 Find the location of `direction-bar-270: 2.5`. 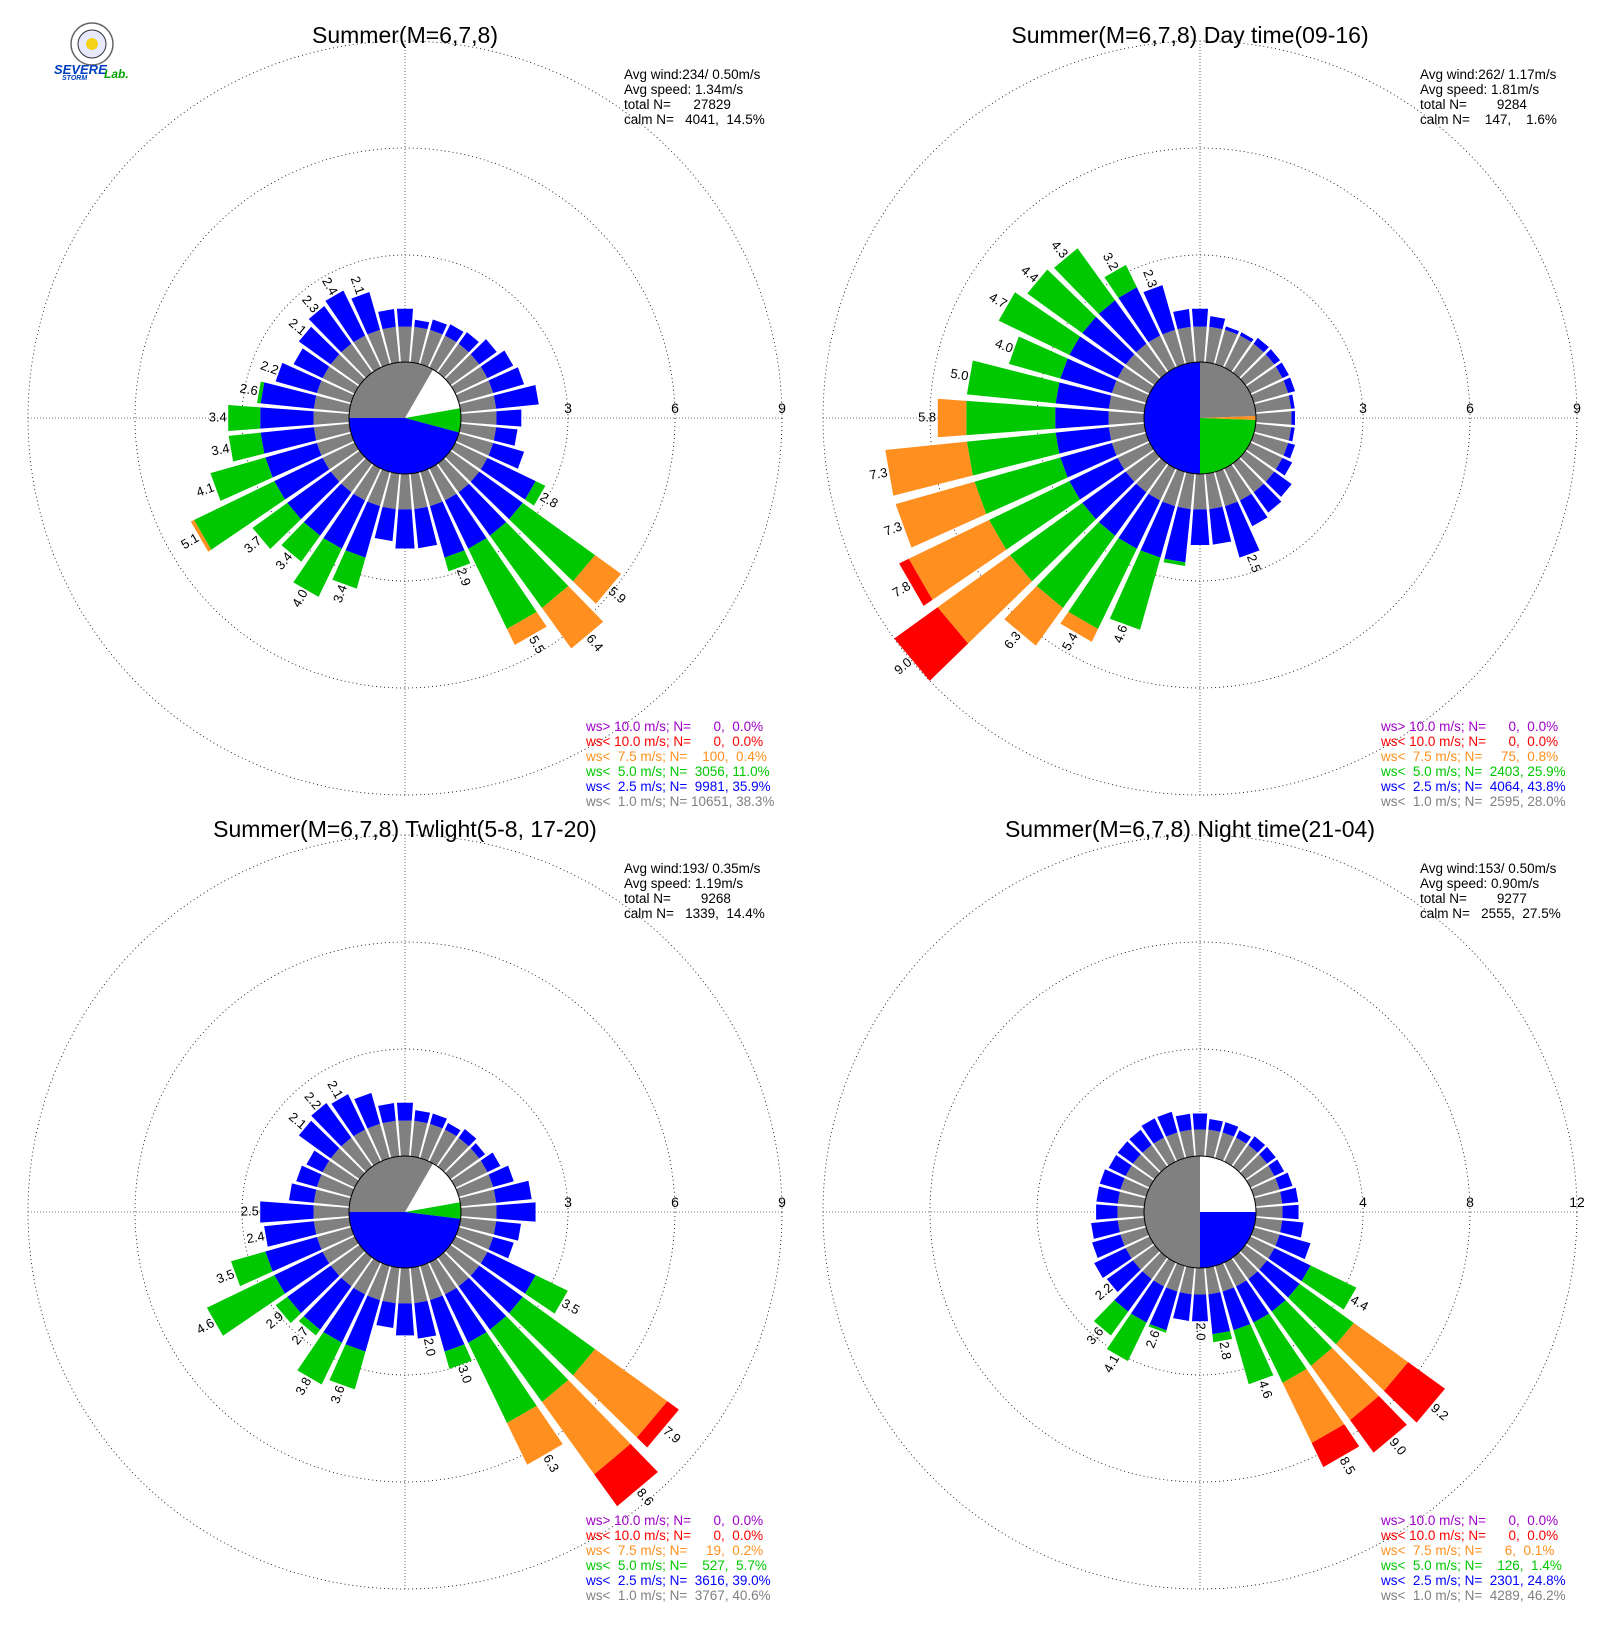

direction-bar-270: 2.5 is located at coordinates (295, 1212).